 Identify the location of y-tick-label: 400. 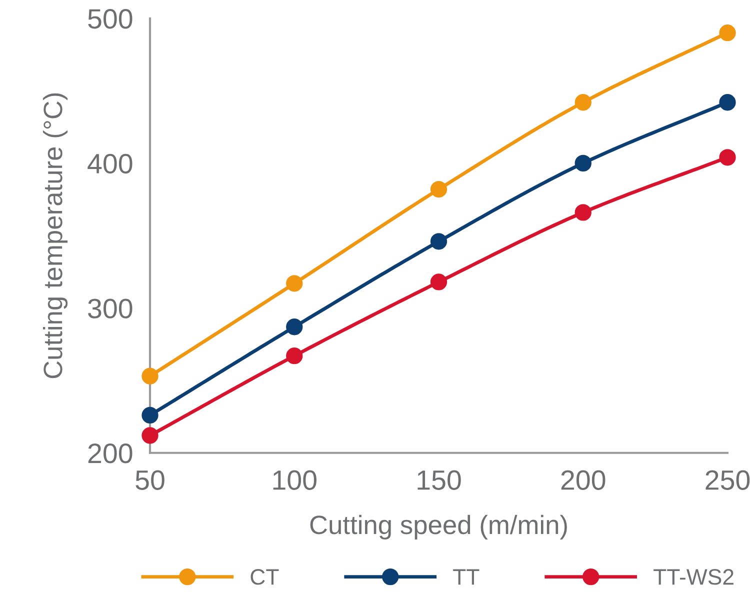
(110, 164).